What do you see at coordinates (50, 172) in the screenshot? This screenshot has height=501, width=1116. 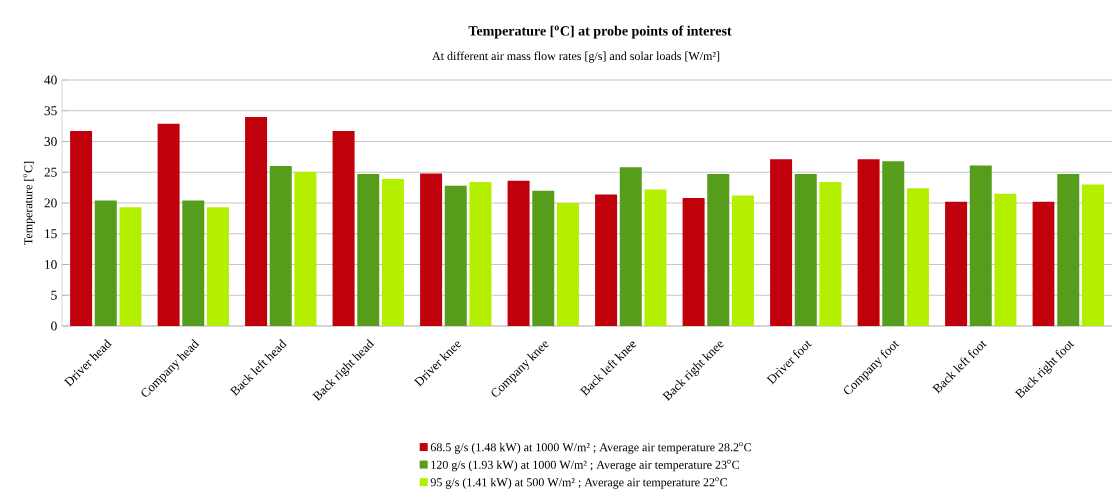 I see `y-tick-label: 25` at bounding box center [50, 172].